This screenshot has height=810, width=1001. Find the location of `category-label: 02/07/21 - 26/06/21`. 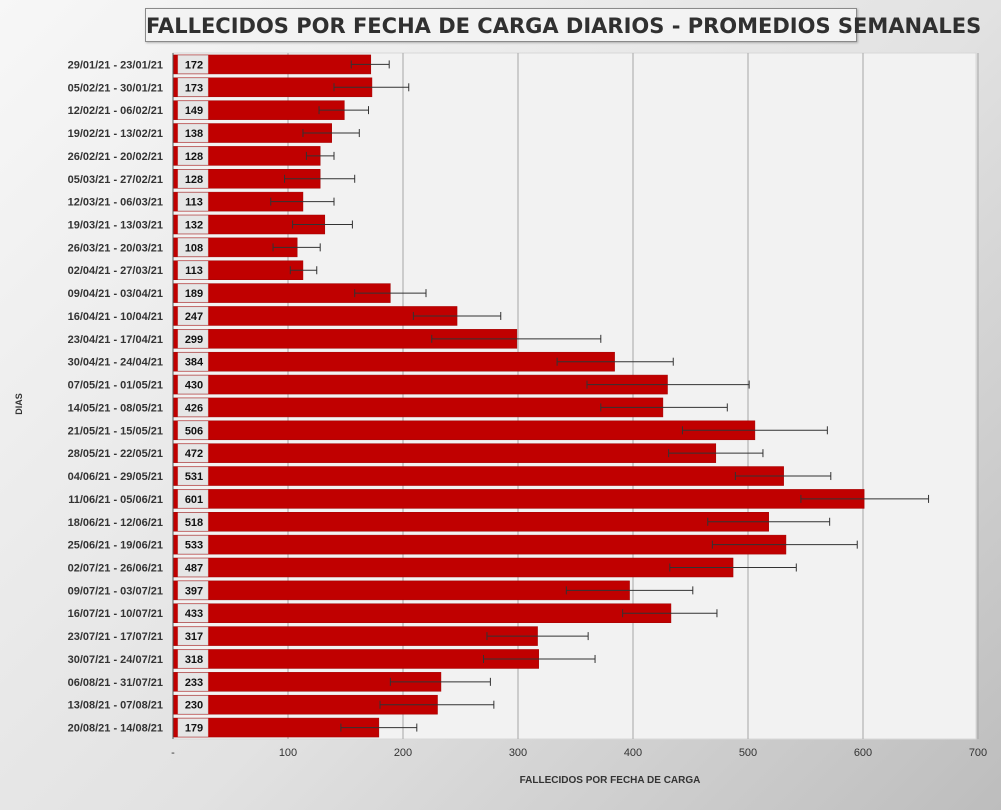

category-label: 02/07/21 - 26/06/21 is located at coordinates (115, 569).